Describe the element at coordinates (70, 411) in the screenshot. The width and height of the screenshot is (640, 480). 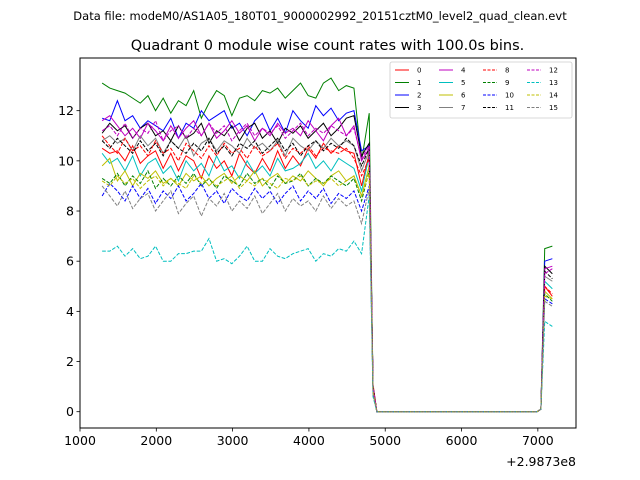
I see `y-tick-label: 0` at that location.